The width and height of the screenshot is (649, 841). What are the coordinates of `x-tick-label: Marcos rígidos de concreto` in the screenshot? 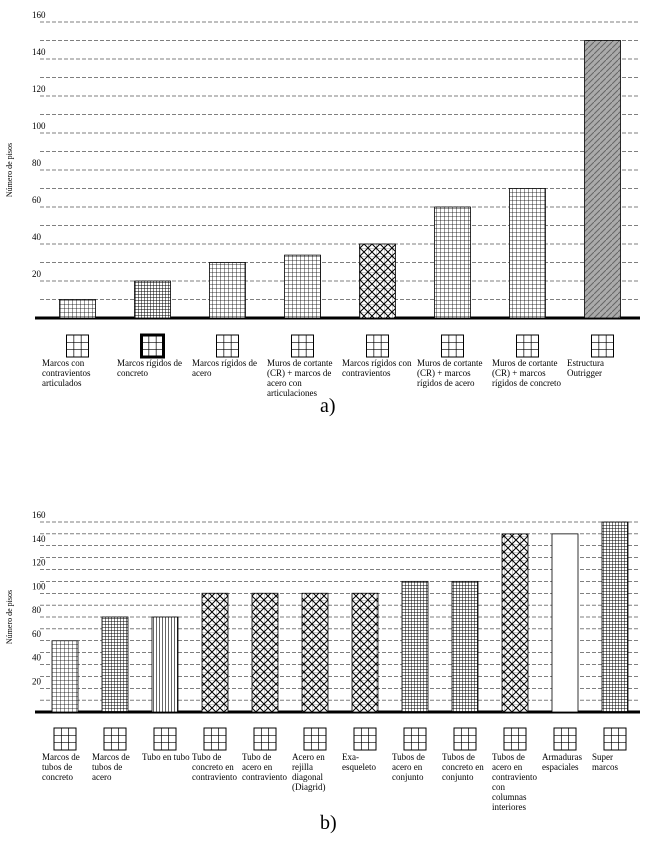 It's located at (149, 368).